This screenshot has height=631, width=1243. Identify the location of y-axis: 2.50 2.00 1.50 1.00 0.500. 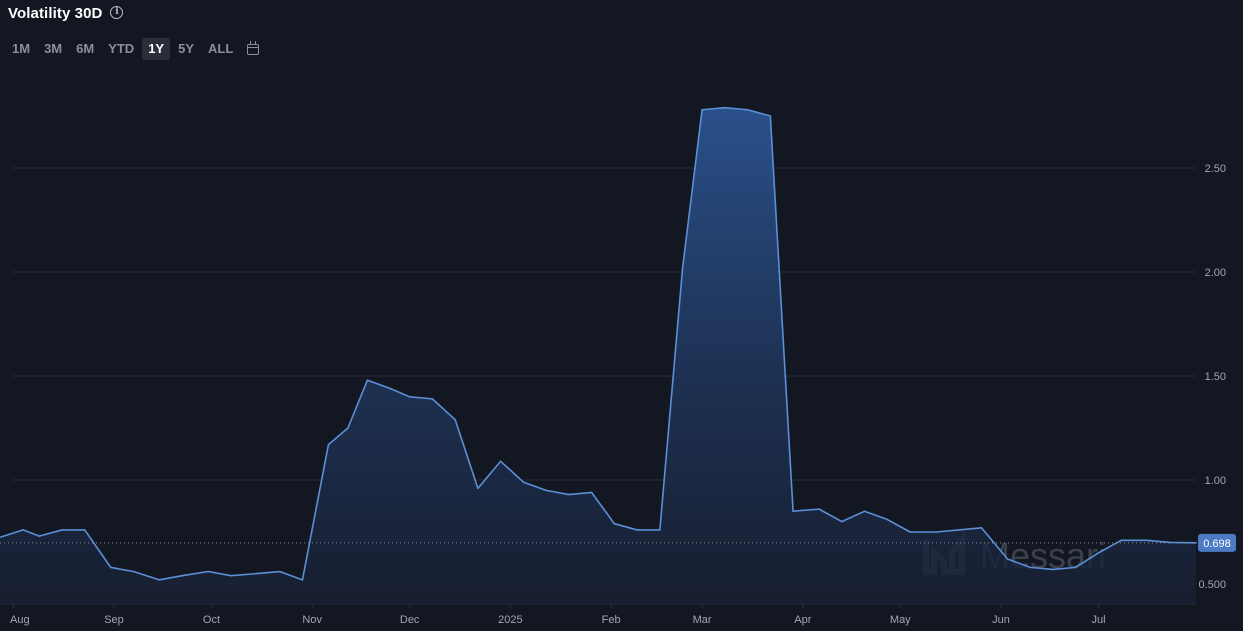
(1212, 377).